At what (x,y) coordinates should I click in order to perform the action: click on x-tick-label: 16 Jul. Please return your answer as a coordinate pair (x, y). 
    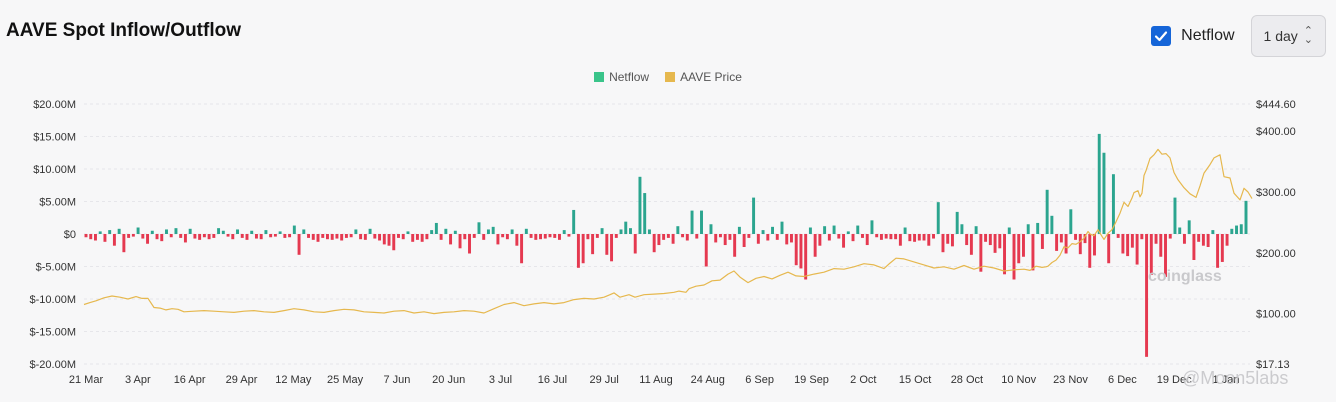
    Looking at the image, I should click on (552, 380).